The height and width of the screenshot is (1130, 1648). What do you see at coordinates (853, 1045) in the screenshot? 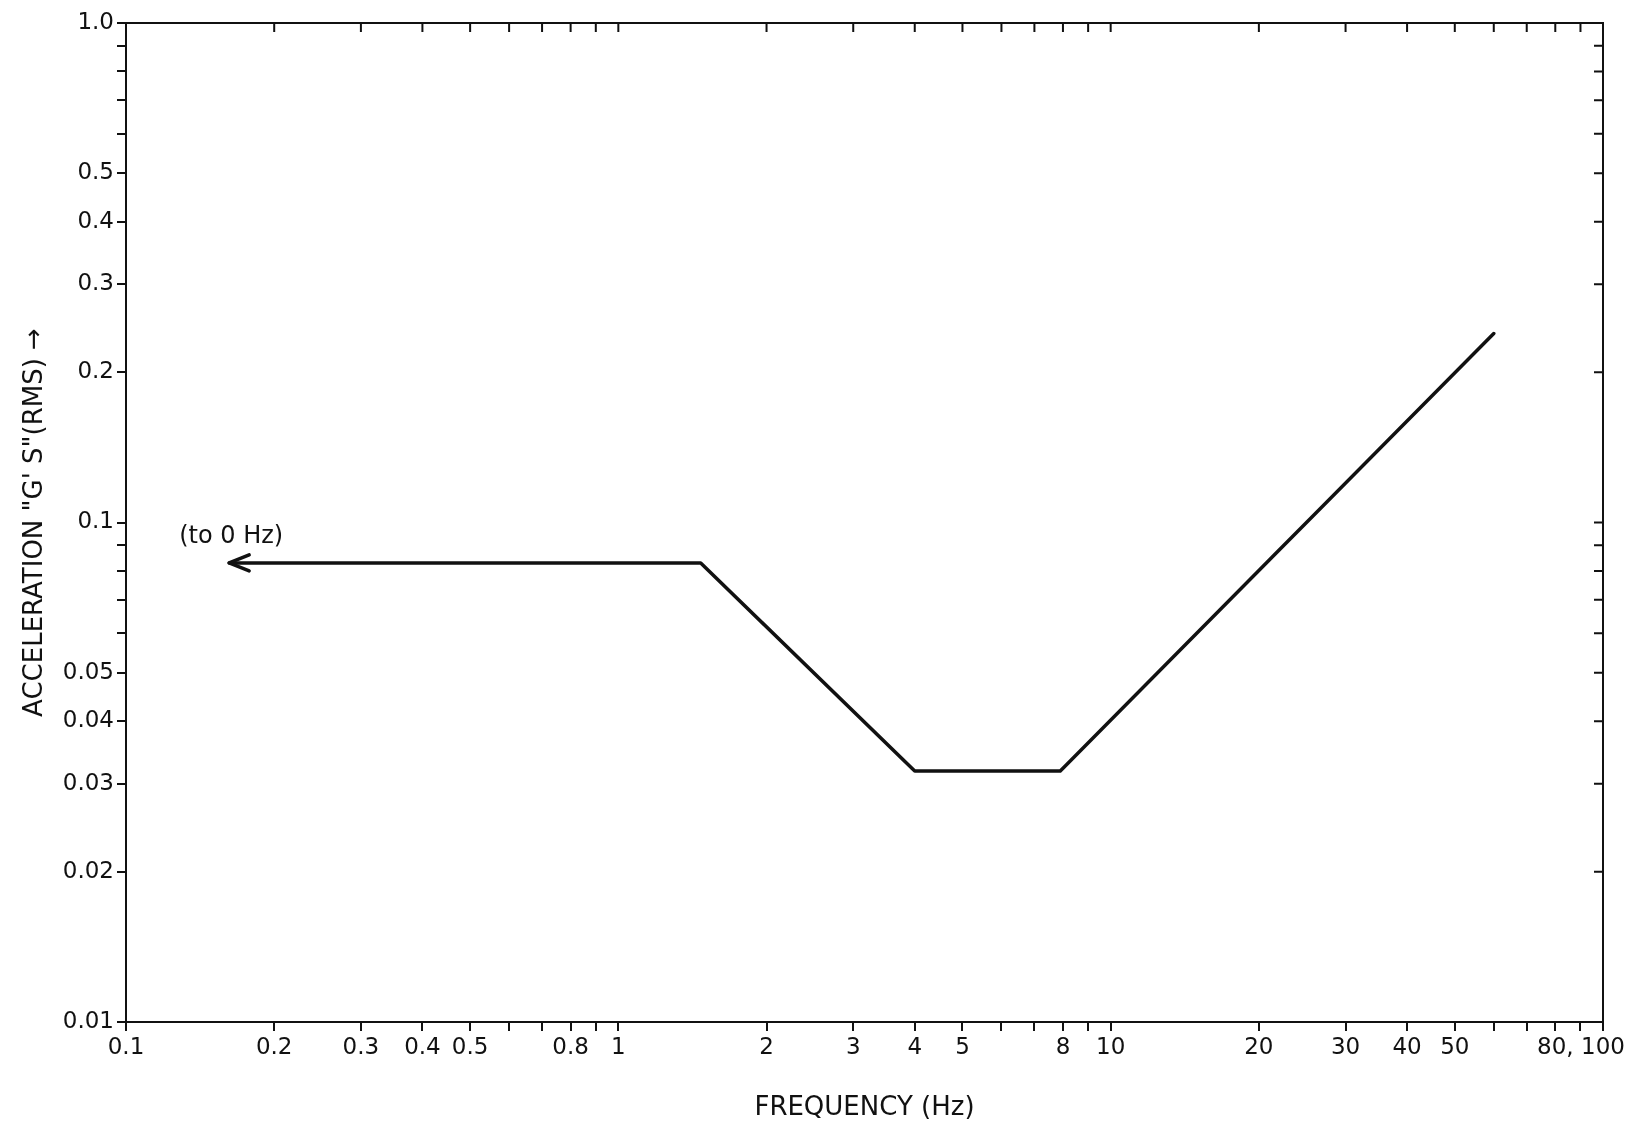
I see `x-tick-label: 3` at bounding box center [853, 1045].